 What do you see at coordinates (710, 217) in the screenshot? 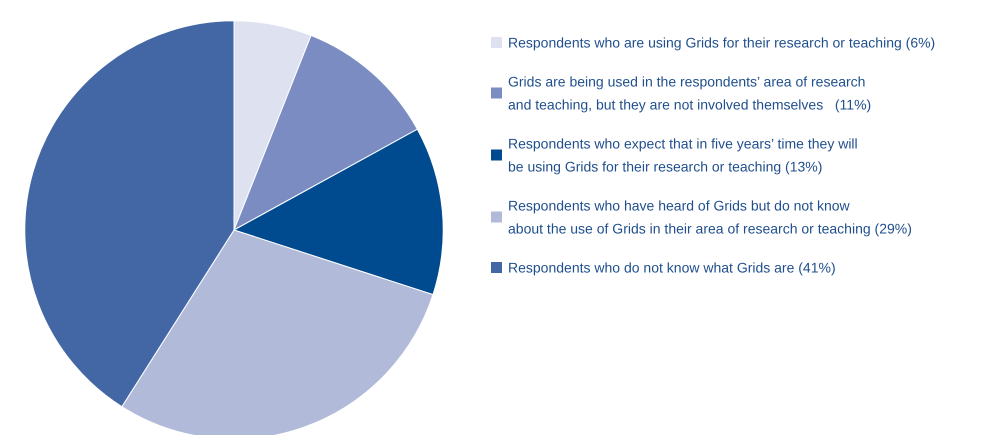
I see `legend-label: Respondents who have heard of Grids but do not know about the use of Grids in their area of research or teaching (29%)` at bounding box center [710, 217].